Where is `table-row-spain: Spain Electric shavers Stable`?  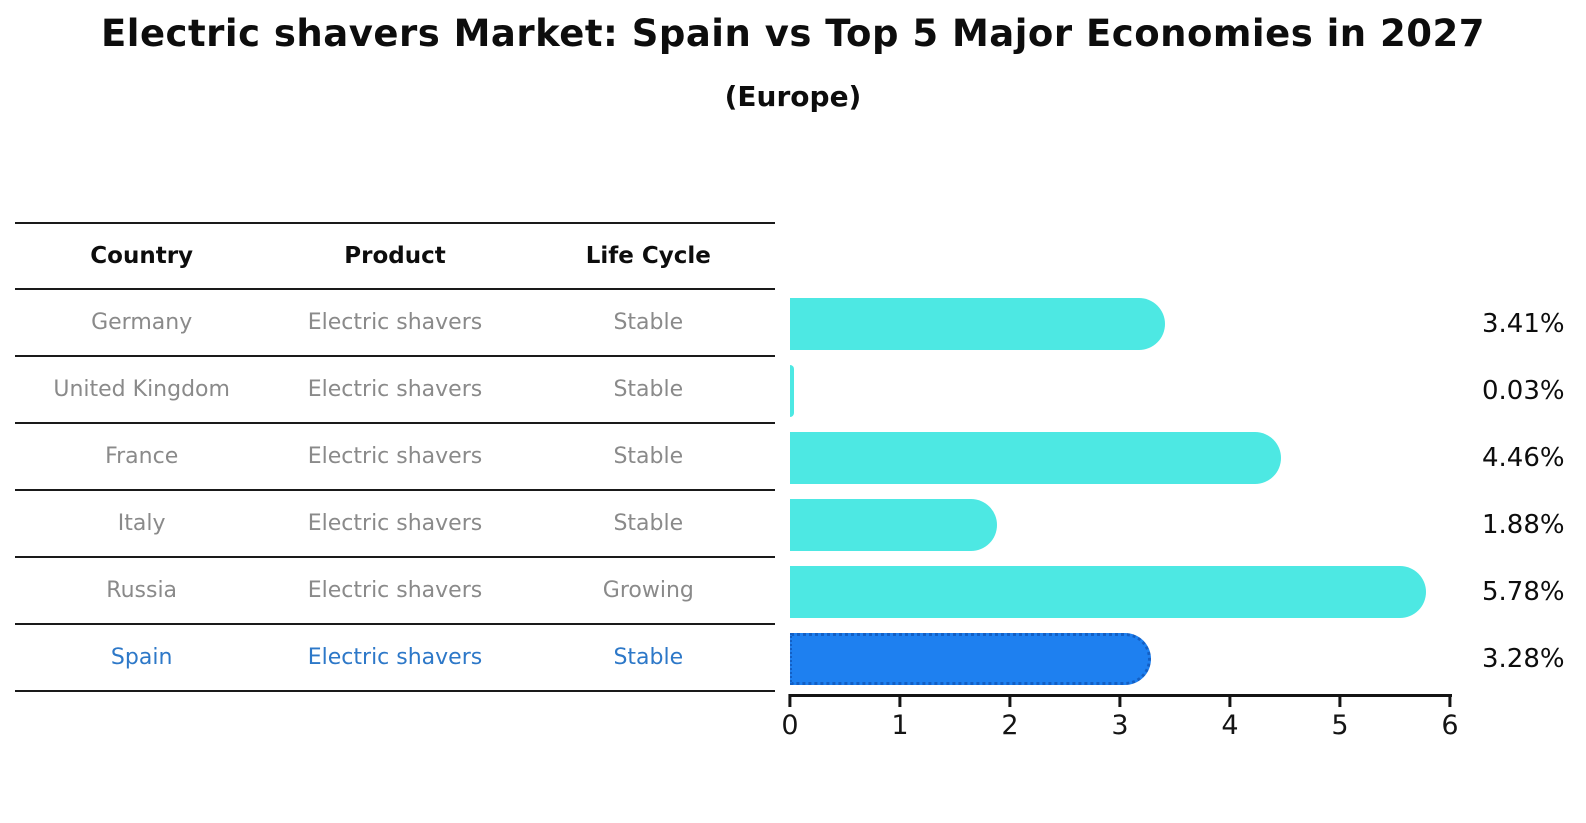 table-row-spain: Spain Electric shavers Stable is located at coordinates (395, 658).